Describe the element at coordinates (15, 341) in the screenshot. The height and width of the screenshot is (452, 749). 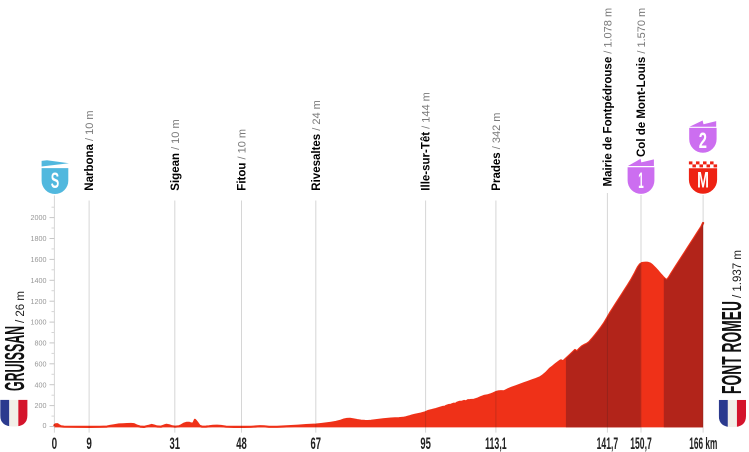
I see `svg-text: GRUISSAN/ 26 m` at that location.